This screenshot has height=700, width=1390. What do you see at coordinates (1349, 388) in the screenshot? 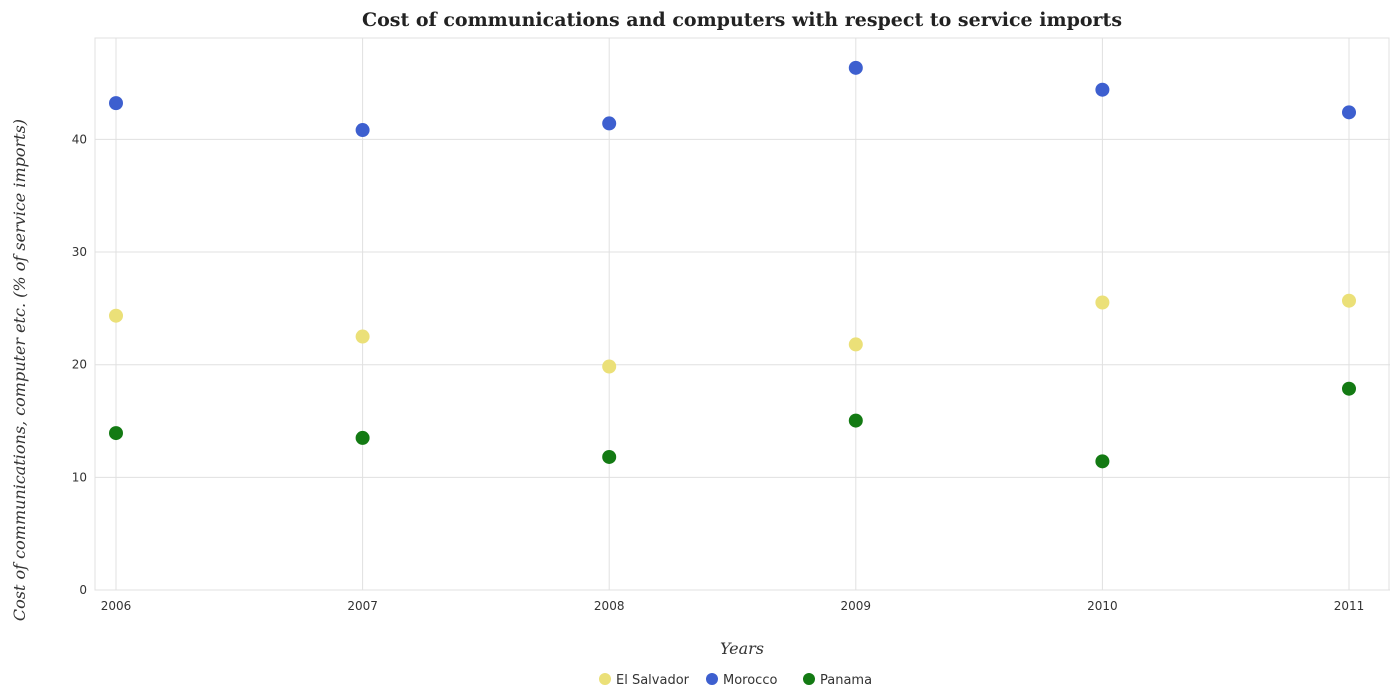
I see `point-panama-2011` at bounding box center [1349, 388].